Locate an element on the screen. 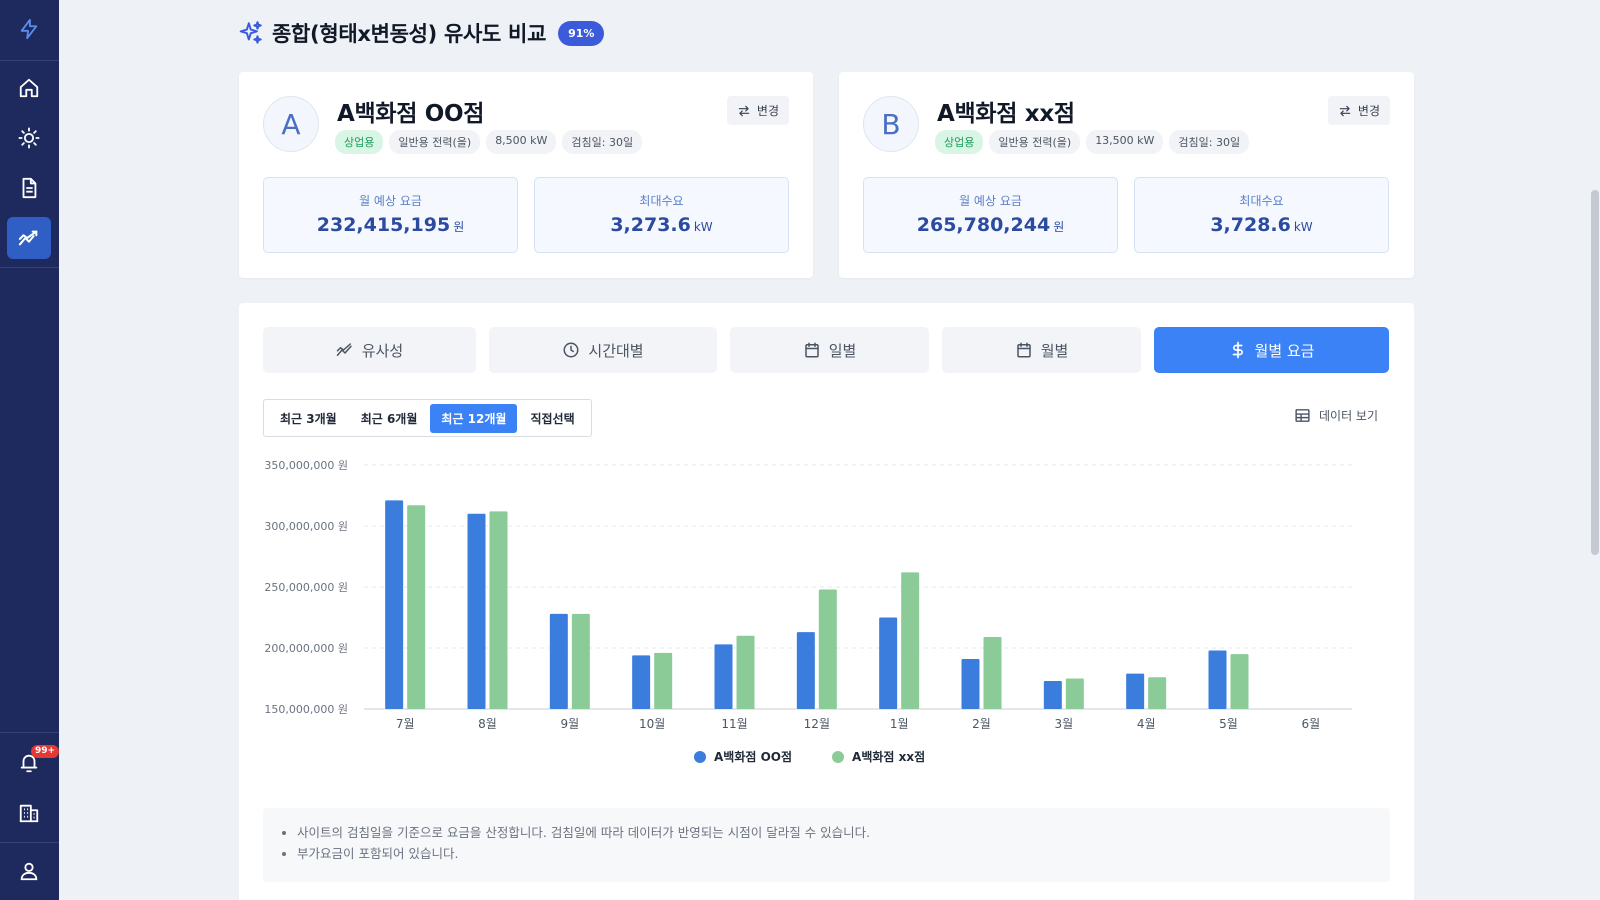 This screenshot has width=1600, height=900. page-title: 종합(형태x변동성) 유사도 비교 is located at coordinates (409, 34).